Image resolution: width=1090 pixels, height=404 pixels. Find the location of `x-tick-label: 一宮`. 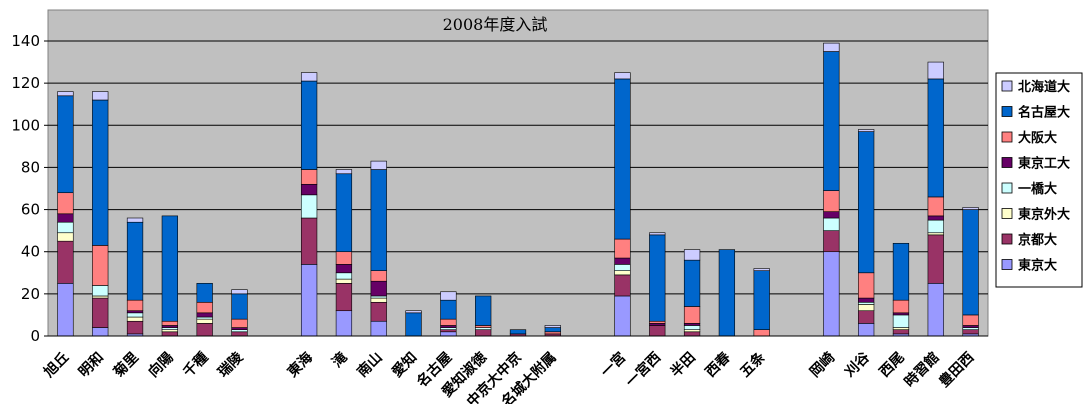

x-tick-label: 一宮 is located at coordinates (613, 365).